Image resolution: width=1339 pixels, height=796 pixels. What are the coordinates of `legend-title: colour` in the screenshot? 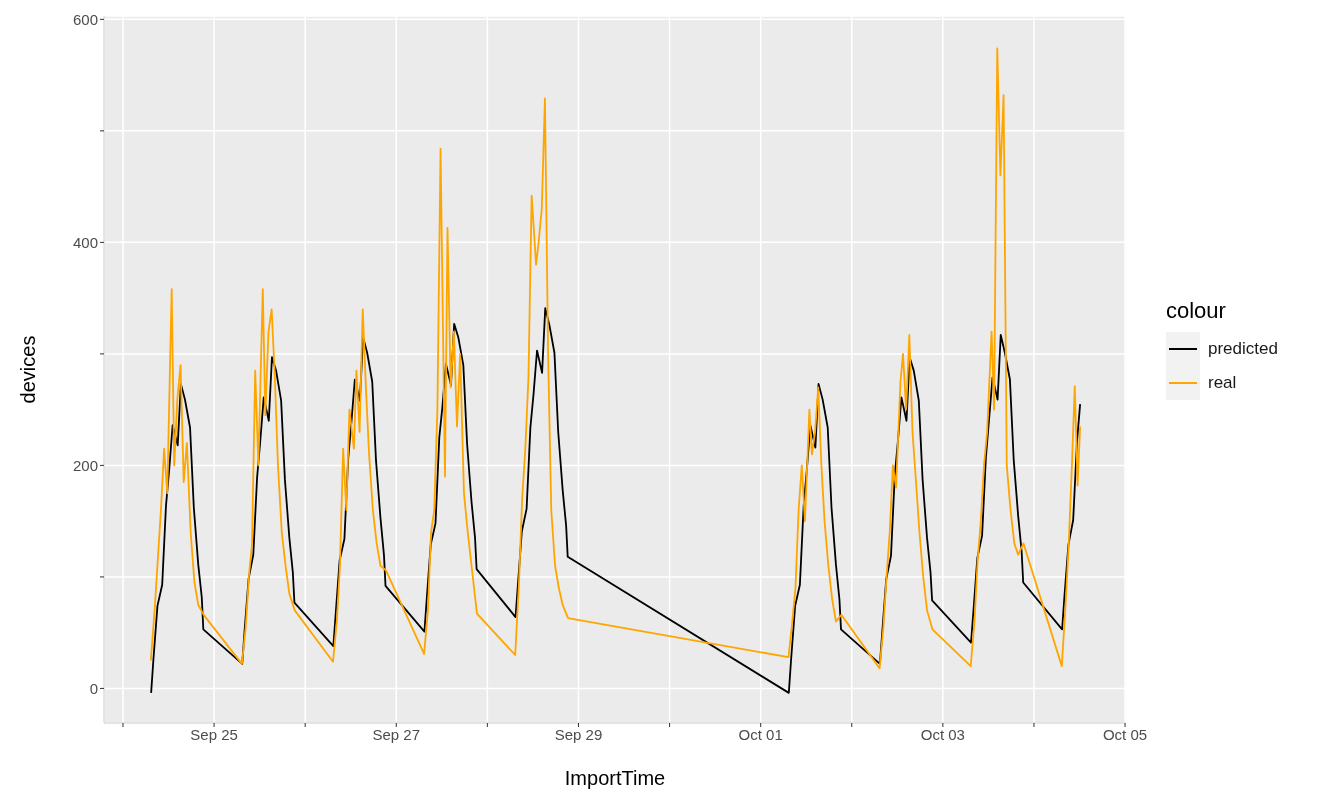 It's located at (1196, 311).